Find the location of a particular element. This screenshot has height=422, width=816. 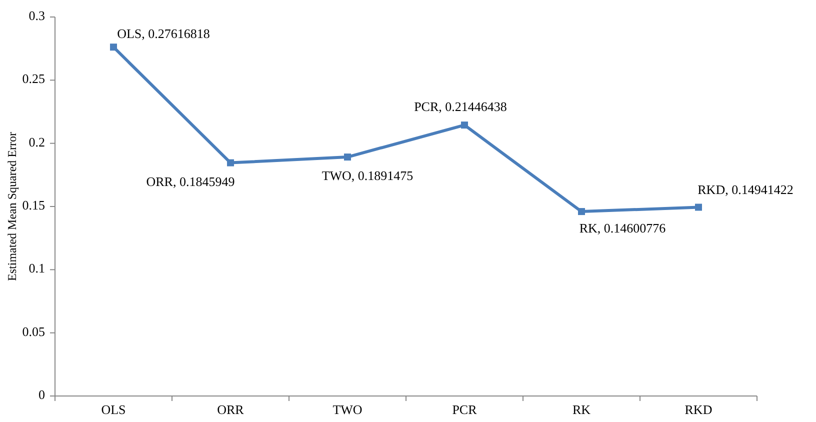

y-tick-label: 0.1 is located at coordinates (36, 268).